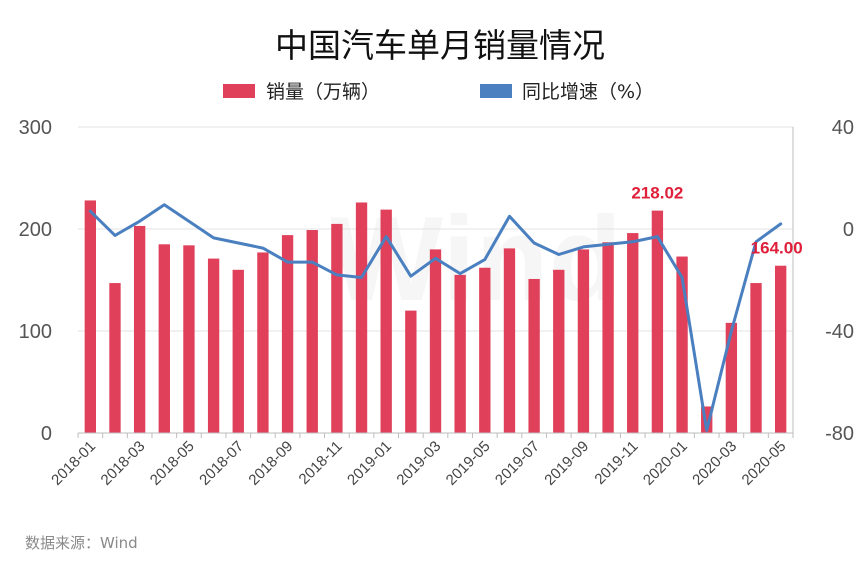  What do you see at coordinates (123, 463) in the screenshot?
I see `x-tick-label: 2018-03` at bounding box center [123, 463].